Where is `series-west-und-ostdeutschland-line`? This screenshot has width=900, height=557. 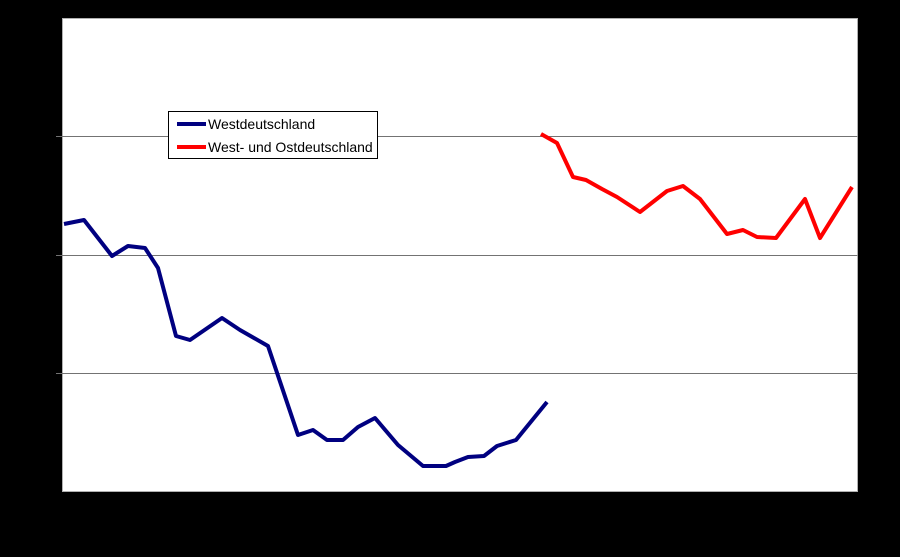 series-west-und-ostdeutschland-line is located at coordinates (697, 186).